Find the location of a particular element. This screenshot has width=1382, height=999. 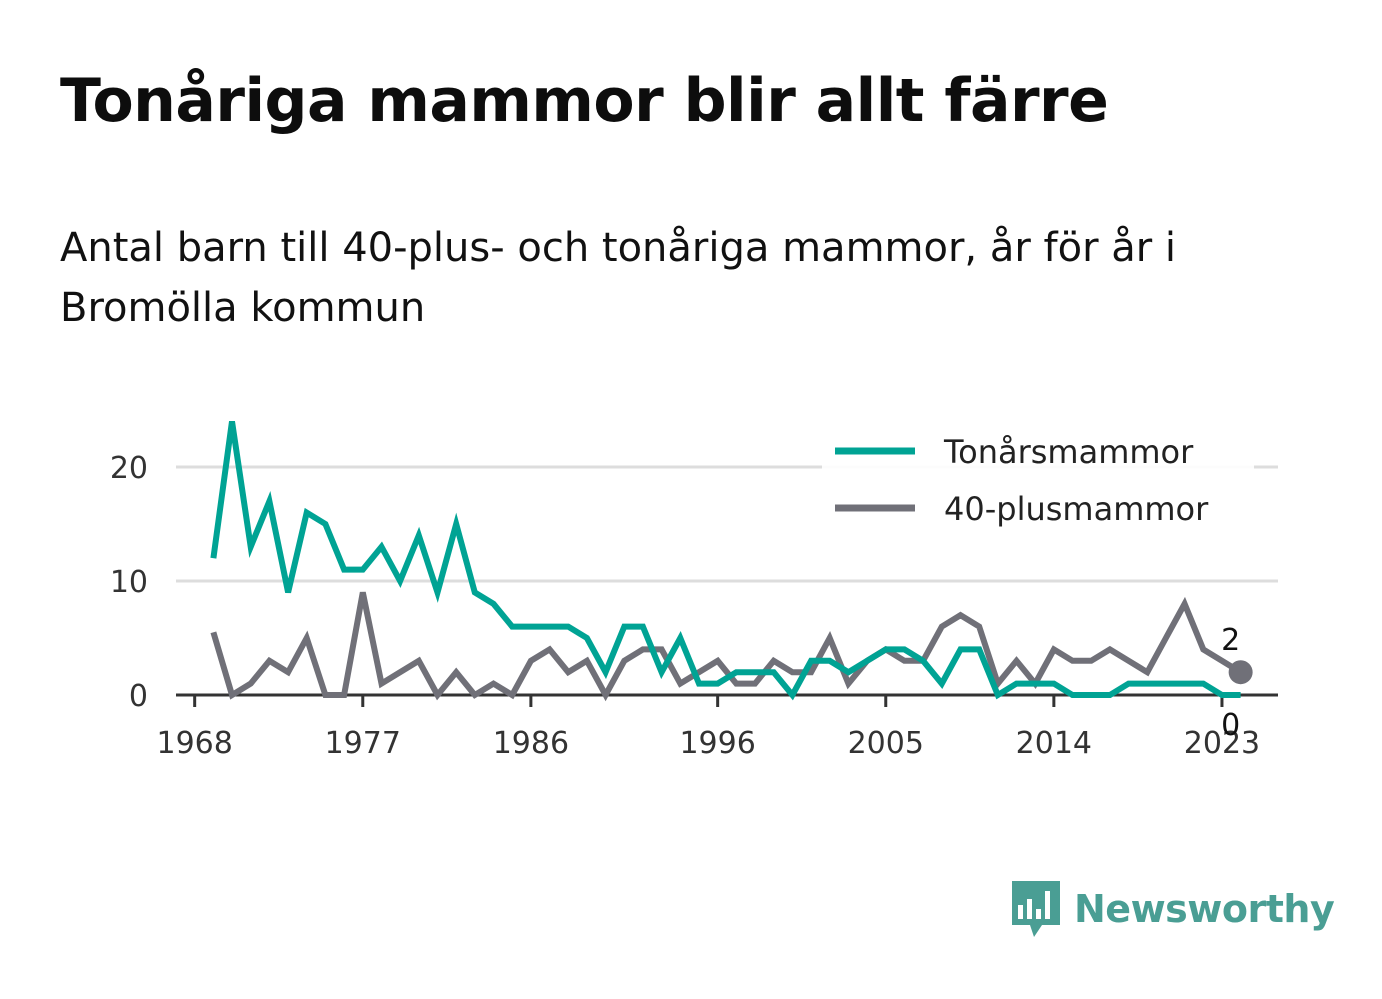

y-tick-label: 0 is located at coordinates (138, 696).